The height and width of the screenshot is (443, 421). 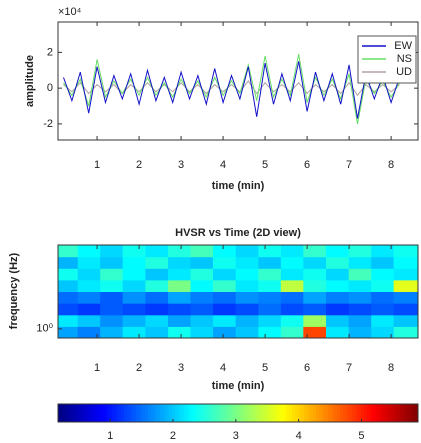 I want to click on legend-label: EW, so click(x=403, y=46).